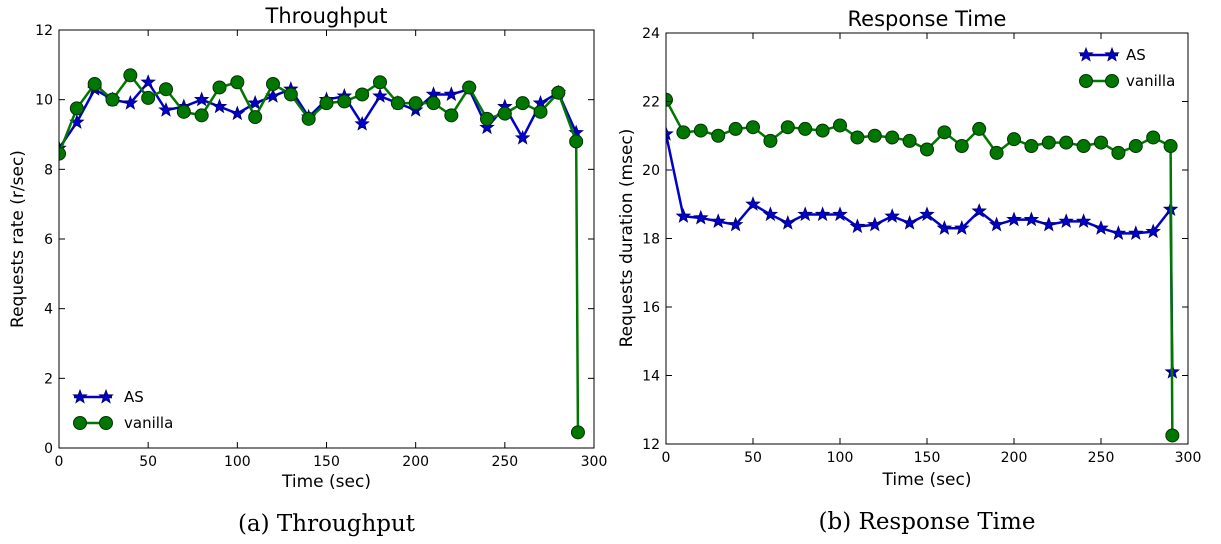  Describe the element at coordinates (48, 310) in the screenshot. I see `y-tick-label: 4` at that location.